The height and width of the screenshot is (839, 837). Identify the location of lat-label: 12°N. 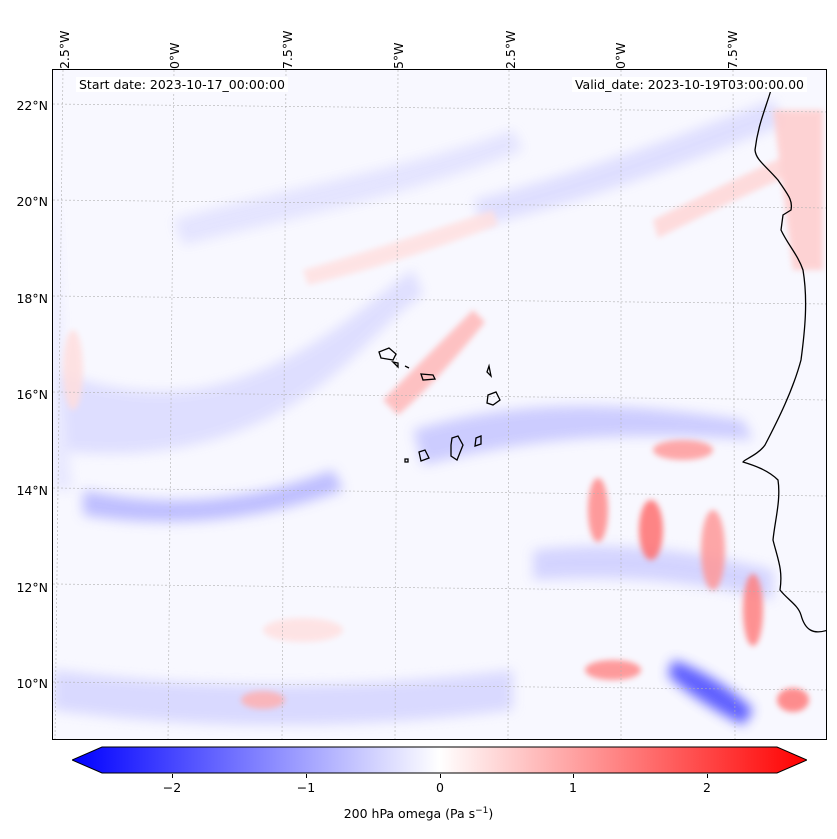
(32, 587).